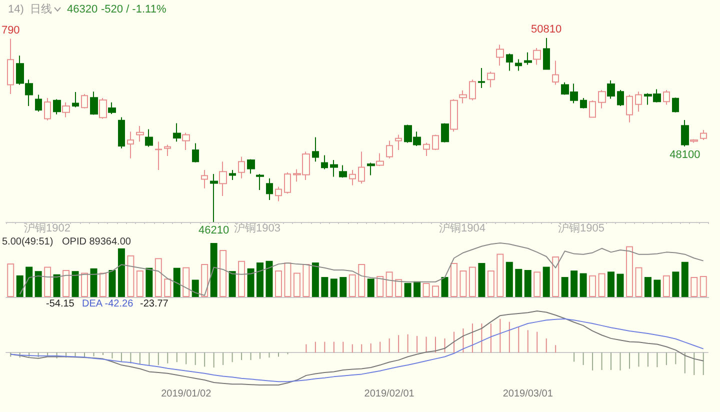 This screenshot has height=412, width=720. What do you see at coordinates (60, 304) in the screenshot?
I see `text: -54.15` at bounding box center [60, 304].